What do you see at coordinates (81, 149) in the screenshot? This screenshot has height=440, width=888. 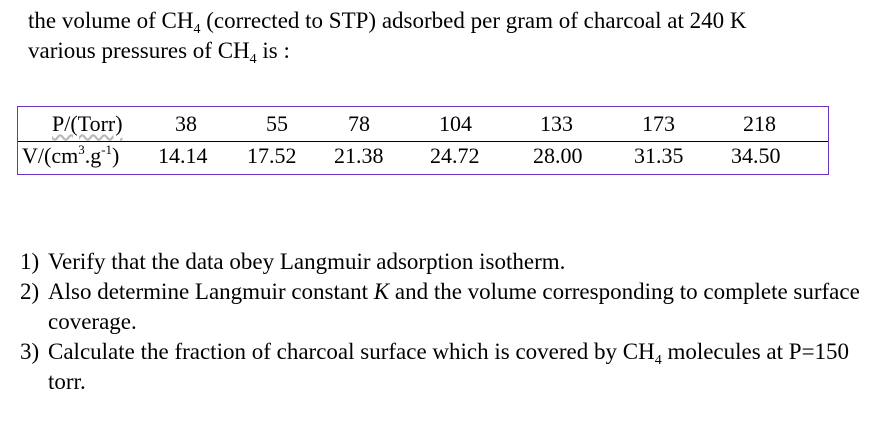 I see `superscript: 3` at bounding box center [81, 149].